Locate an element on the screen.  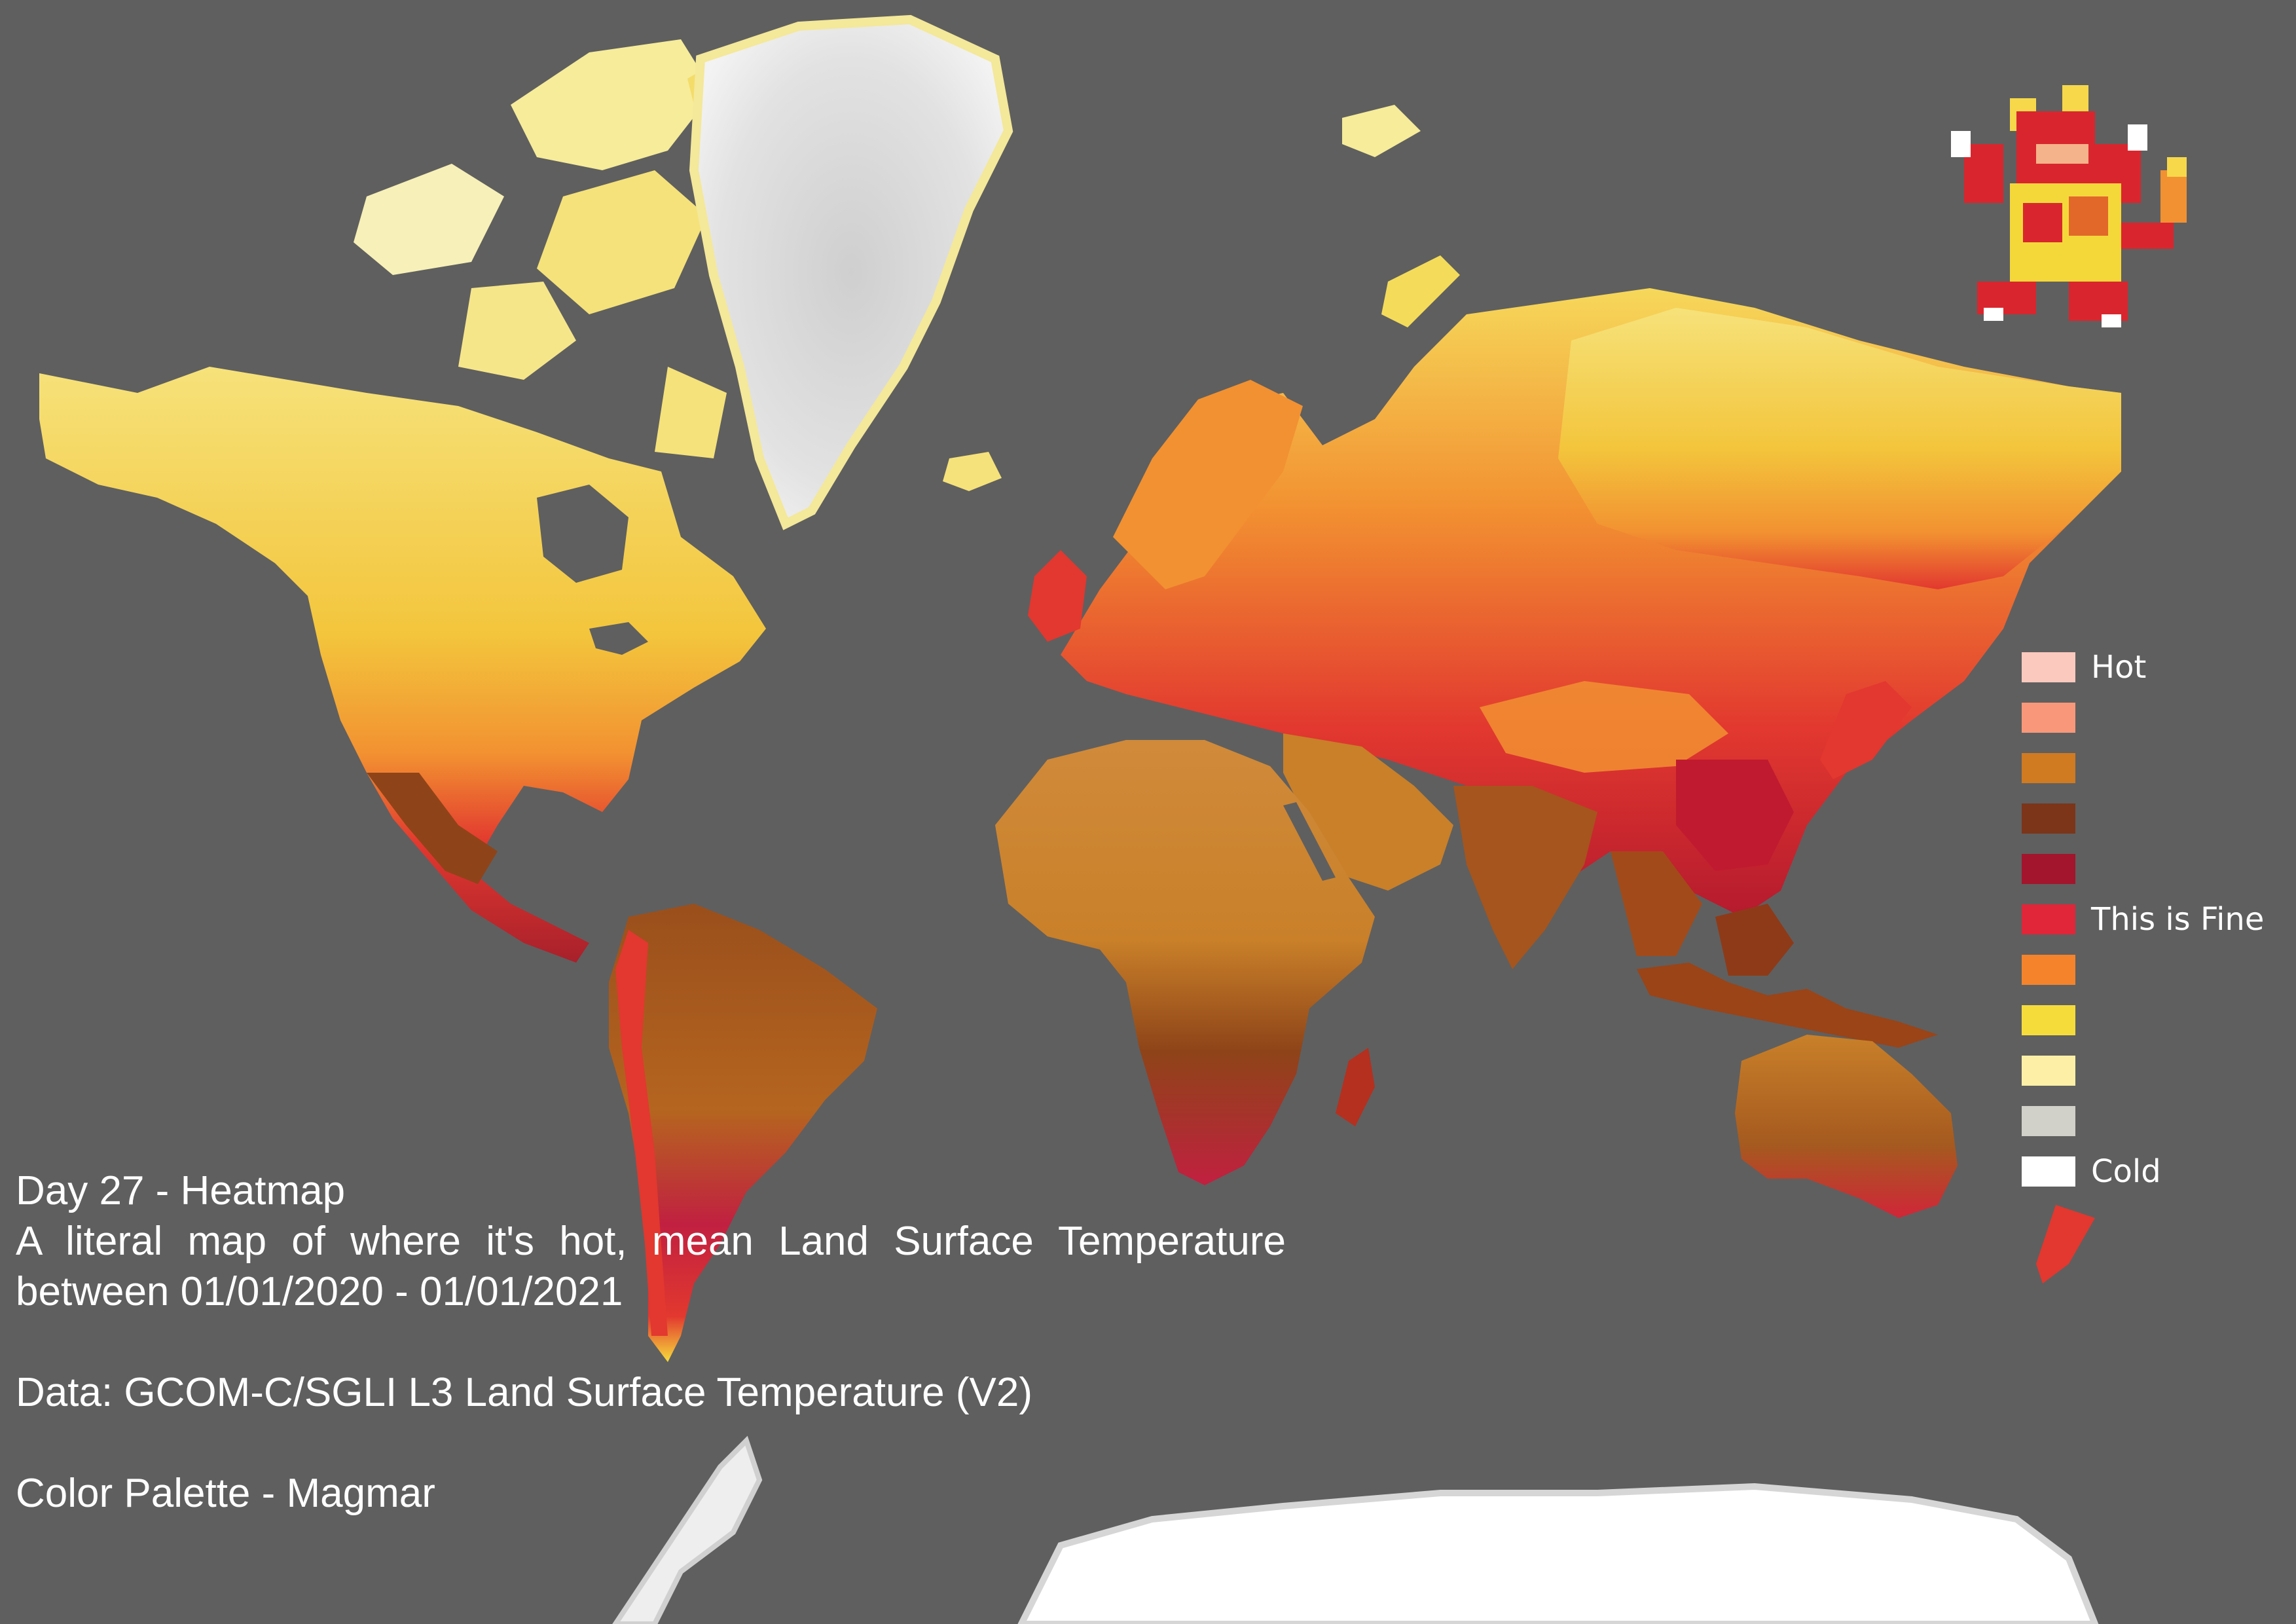
legend-label: Hot is located at coordinates (2119, 667).